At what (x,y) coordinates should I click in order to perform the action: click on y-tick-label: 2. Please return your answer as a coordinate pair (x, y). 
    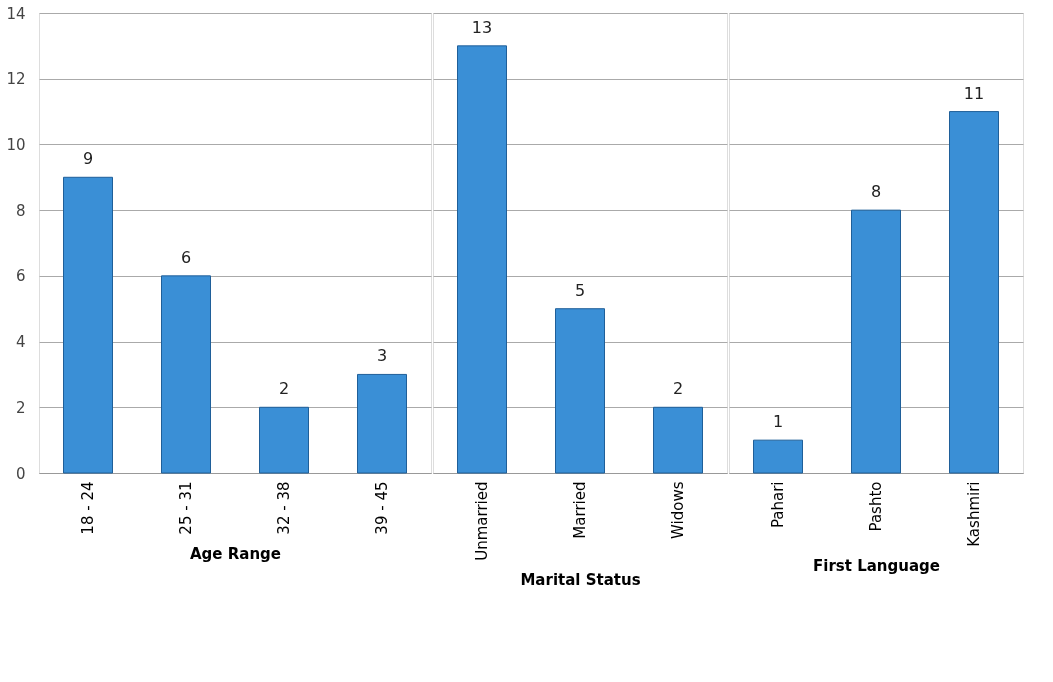
    Looking at the image, I should click on (20, 407).